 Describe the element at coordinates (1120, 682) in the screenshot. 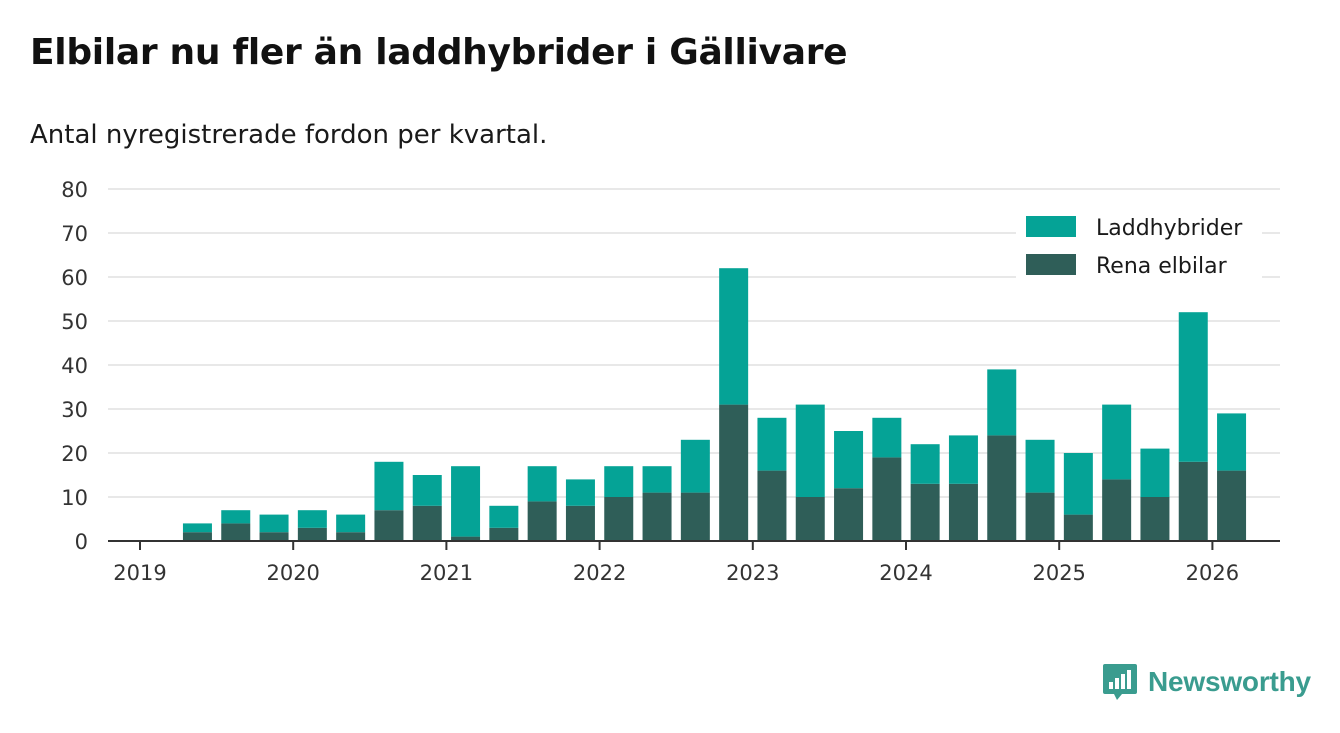

I see `newsworthy-logo-icon` at that location.